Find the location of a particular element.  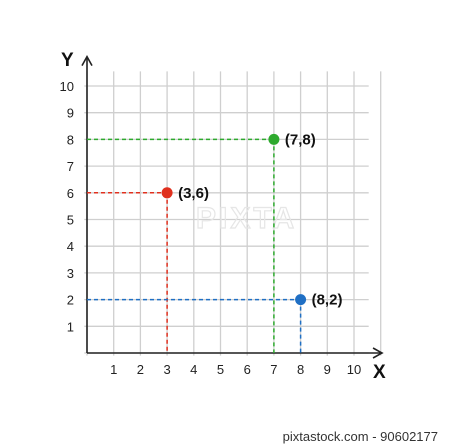

watermark: PIXTA is located at coordinates (246, 218).